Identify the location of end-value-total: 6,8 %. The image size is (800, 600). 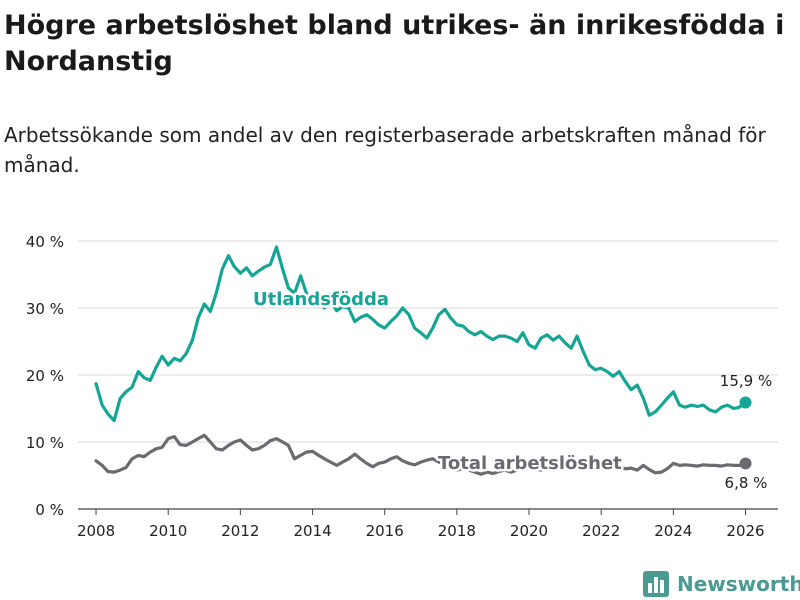
(746, 483).